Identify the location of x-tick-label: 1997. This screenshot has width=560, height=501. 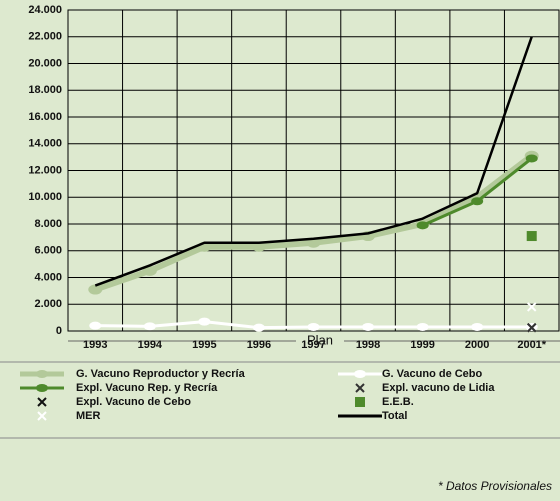
(313, 345).